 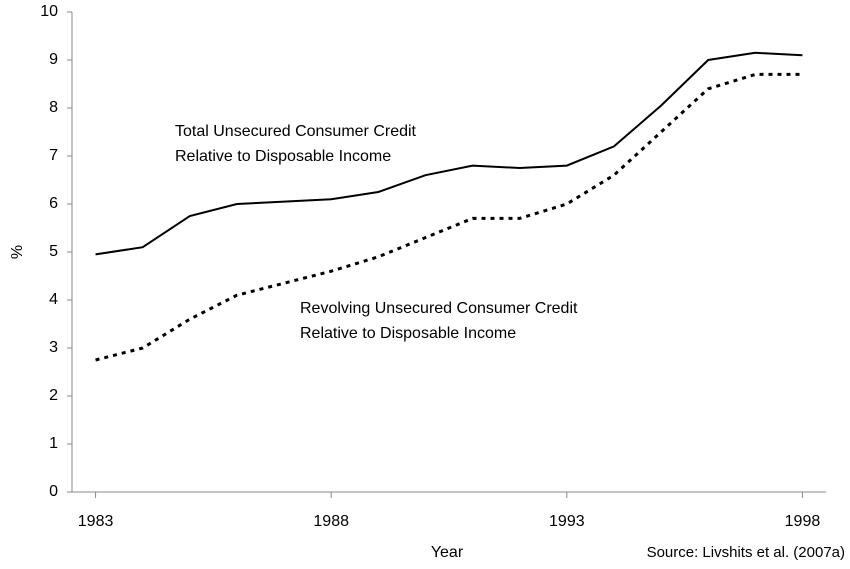 I want to click on y-tick-label: 4, so click(x=53, y=299).